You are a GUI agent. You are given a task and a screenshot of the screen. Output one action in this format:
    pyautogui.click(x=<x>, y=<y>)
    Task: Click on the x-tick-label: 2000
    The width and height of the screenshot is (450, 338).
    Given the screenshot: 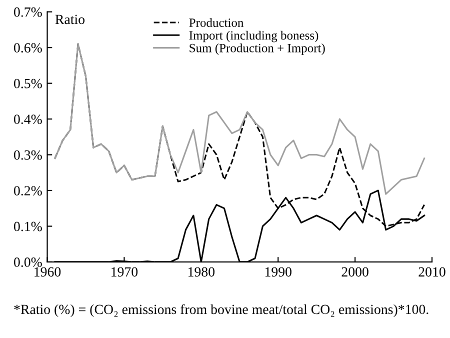 What is the action you would take?
    pyautogui.click(x=355, y=272)
    